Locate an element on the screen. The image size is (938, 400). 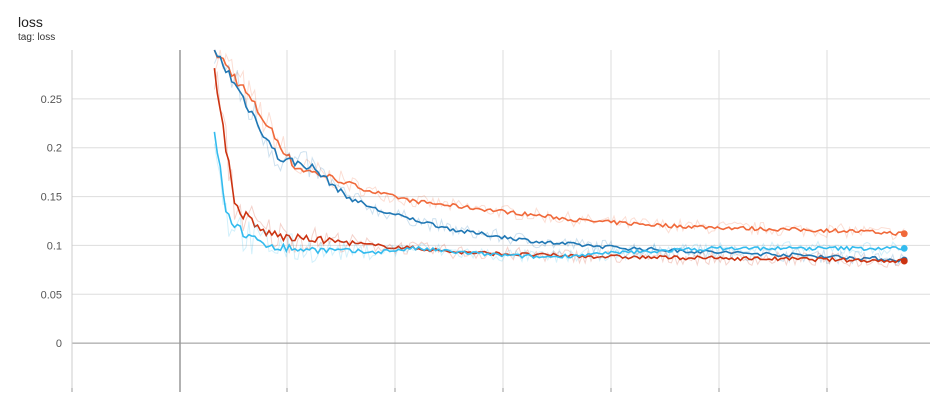
y-tick-label: 0 is located at coordinates (59, 344).